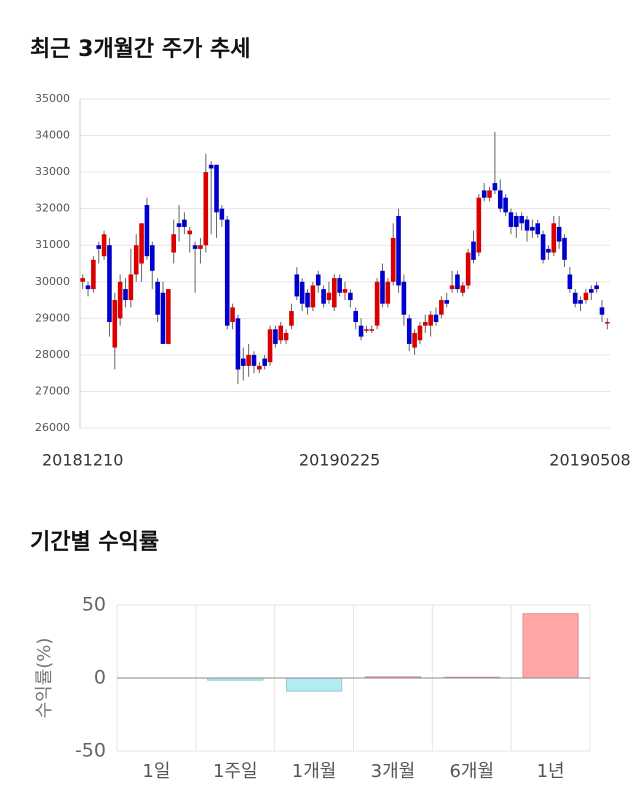 Image resolution: width=640 pixels, height=810 pixels. Describe the element at coordinates (94, 605) in the screenshot. I see `y-tick-label: 50` at that location.